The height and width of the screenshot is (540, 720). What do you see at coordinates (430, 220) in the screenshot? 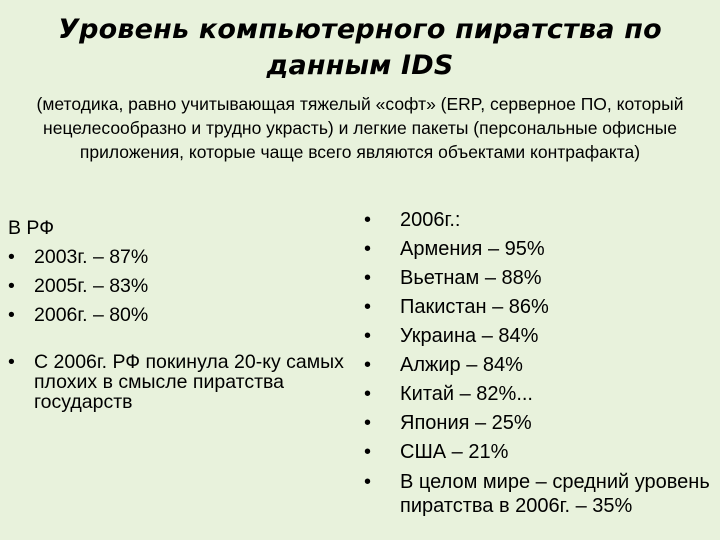
I see `list-item-text: 2006г.:` at bounding box center [430, 220].